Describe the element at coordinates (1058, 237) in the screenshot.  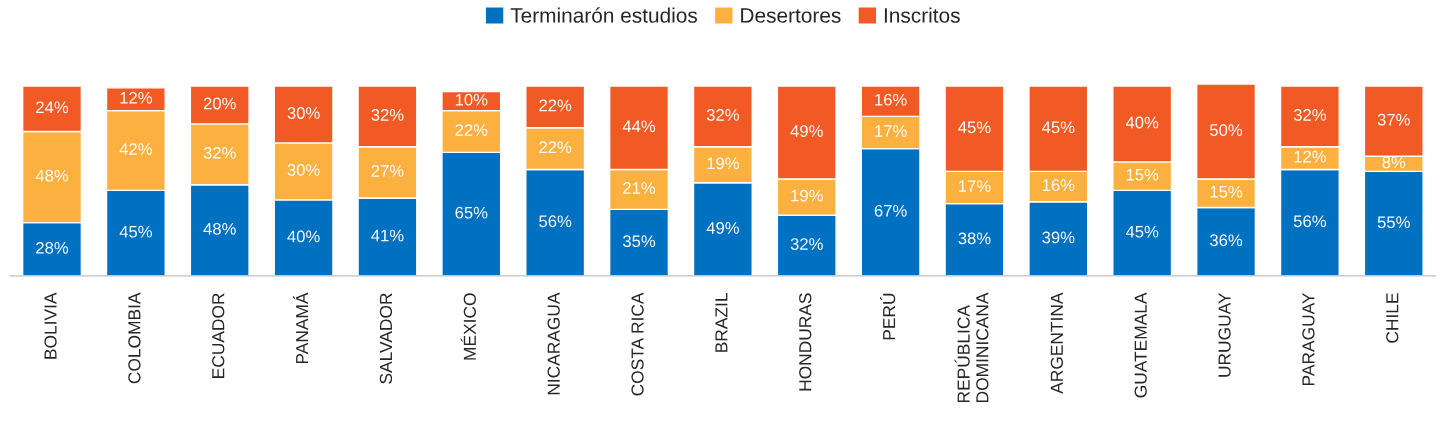
I see `data-label: 39%` at that location.